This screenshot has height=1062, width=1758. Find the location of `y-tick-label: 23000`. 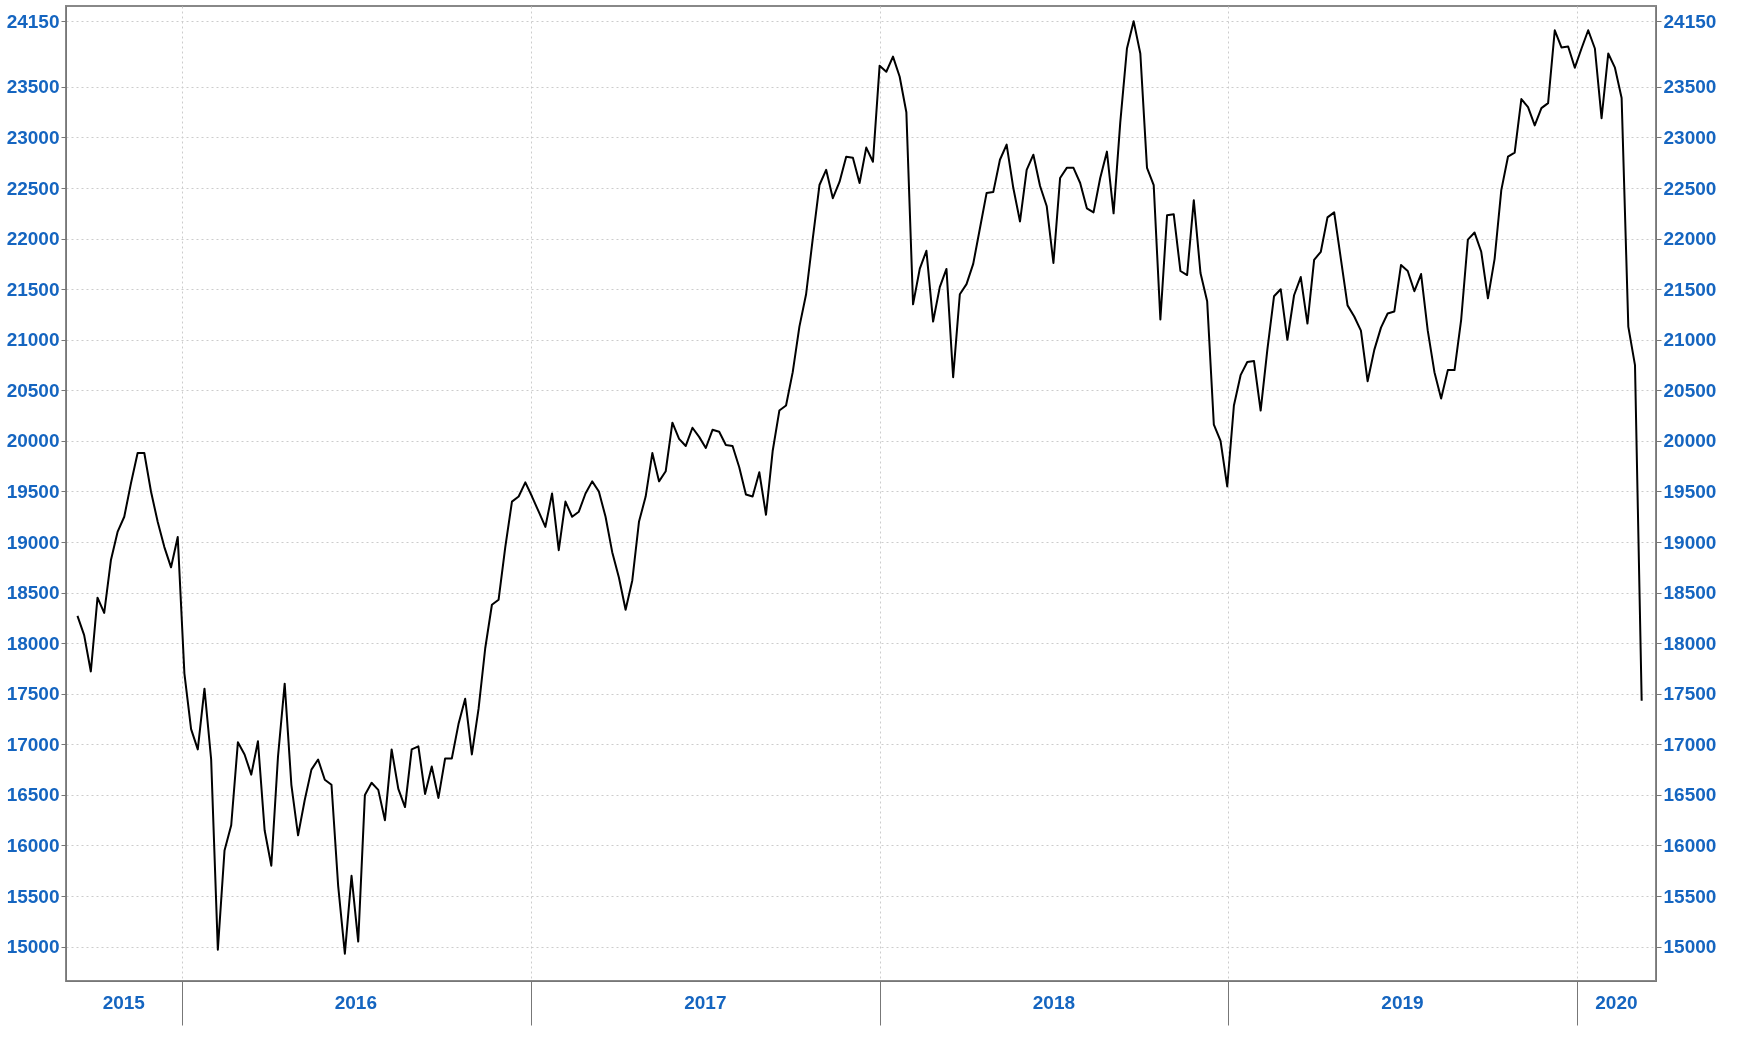

y-tick-label: 23000 is located at coordinates (33, 137).